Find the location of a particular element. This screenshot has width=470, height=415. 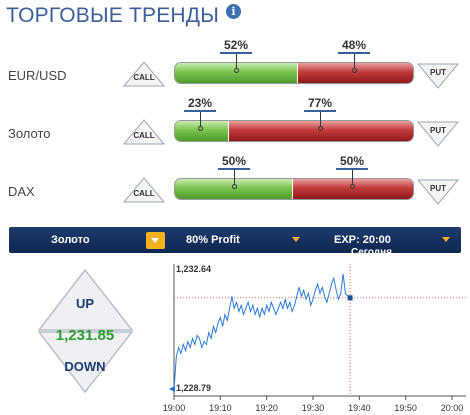

down-label: DOWN is located at coordinates (84, 366).